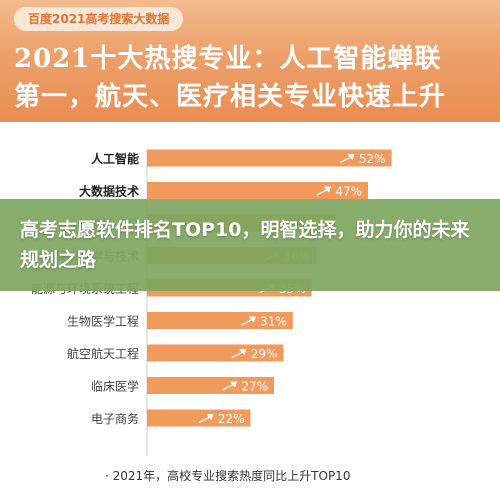  I want to click on headline-line-2: 第一，航天、医疗相关专业快速上升, so click(230, 97).